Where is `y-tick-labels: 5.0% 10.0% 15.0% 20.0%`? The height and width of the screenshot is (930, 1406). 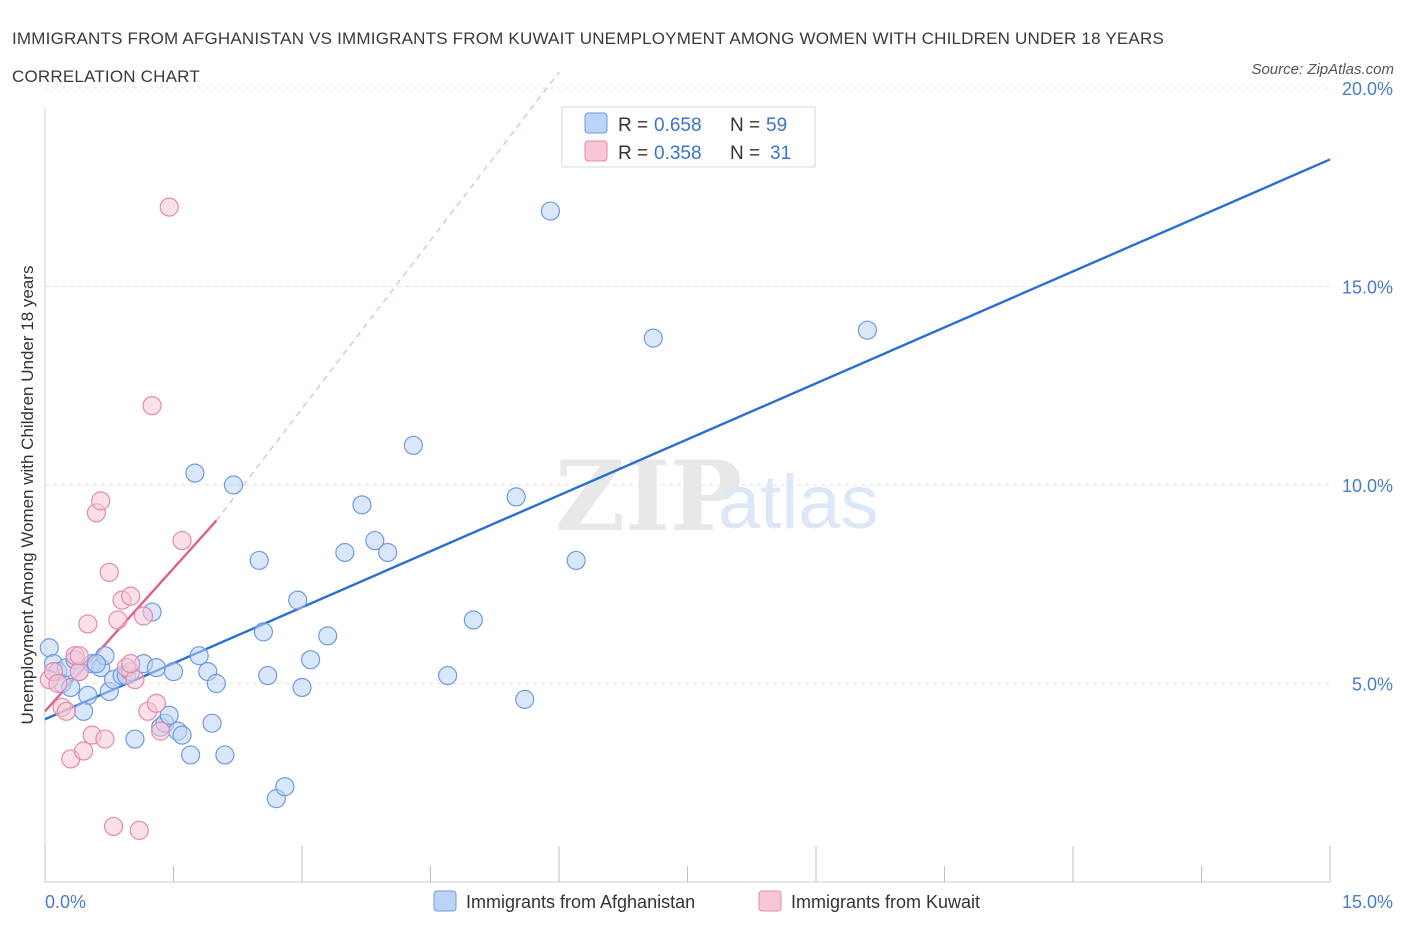
y-tick-labels: 5.0% 10.0% 15.0% 20.0% is located at coordinates (1367, 387).